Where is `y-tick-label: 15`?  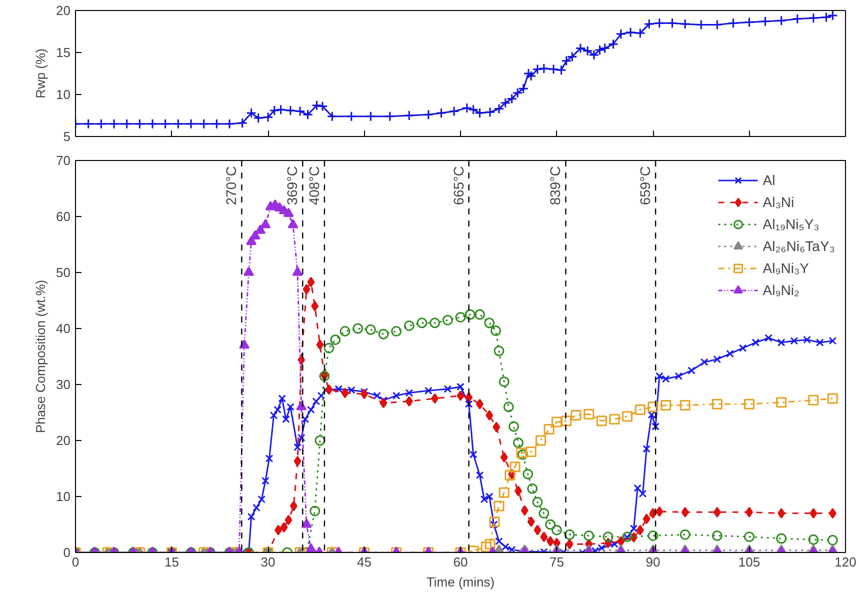 y-tick-label: 15 is located at coordinates (63, 52).